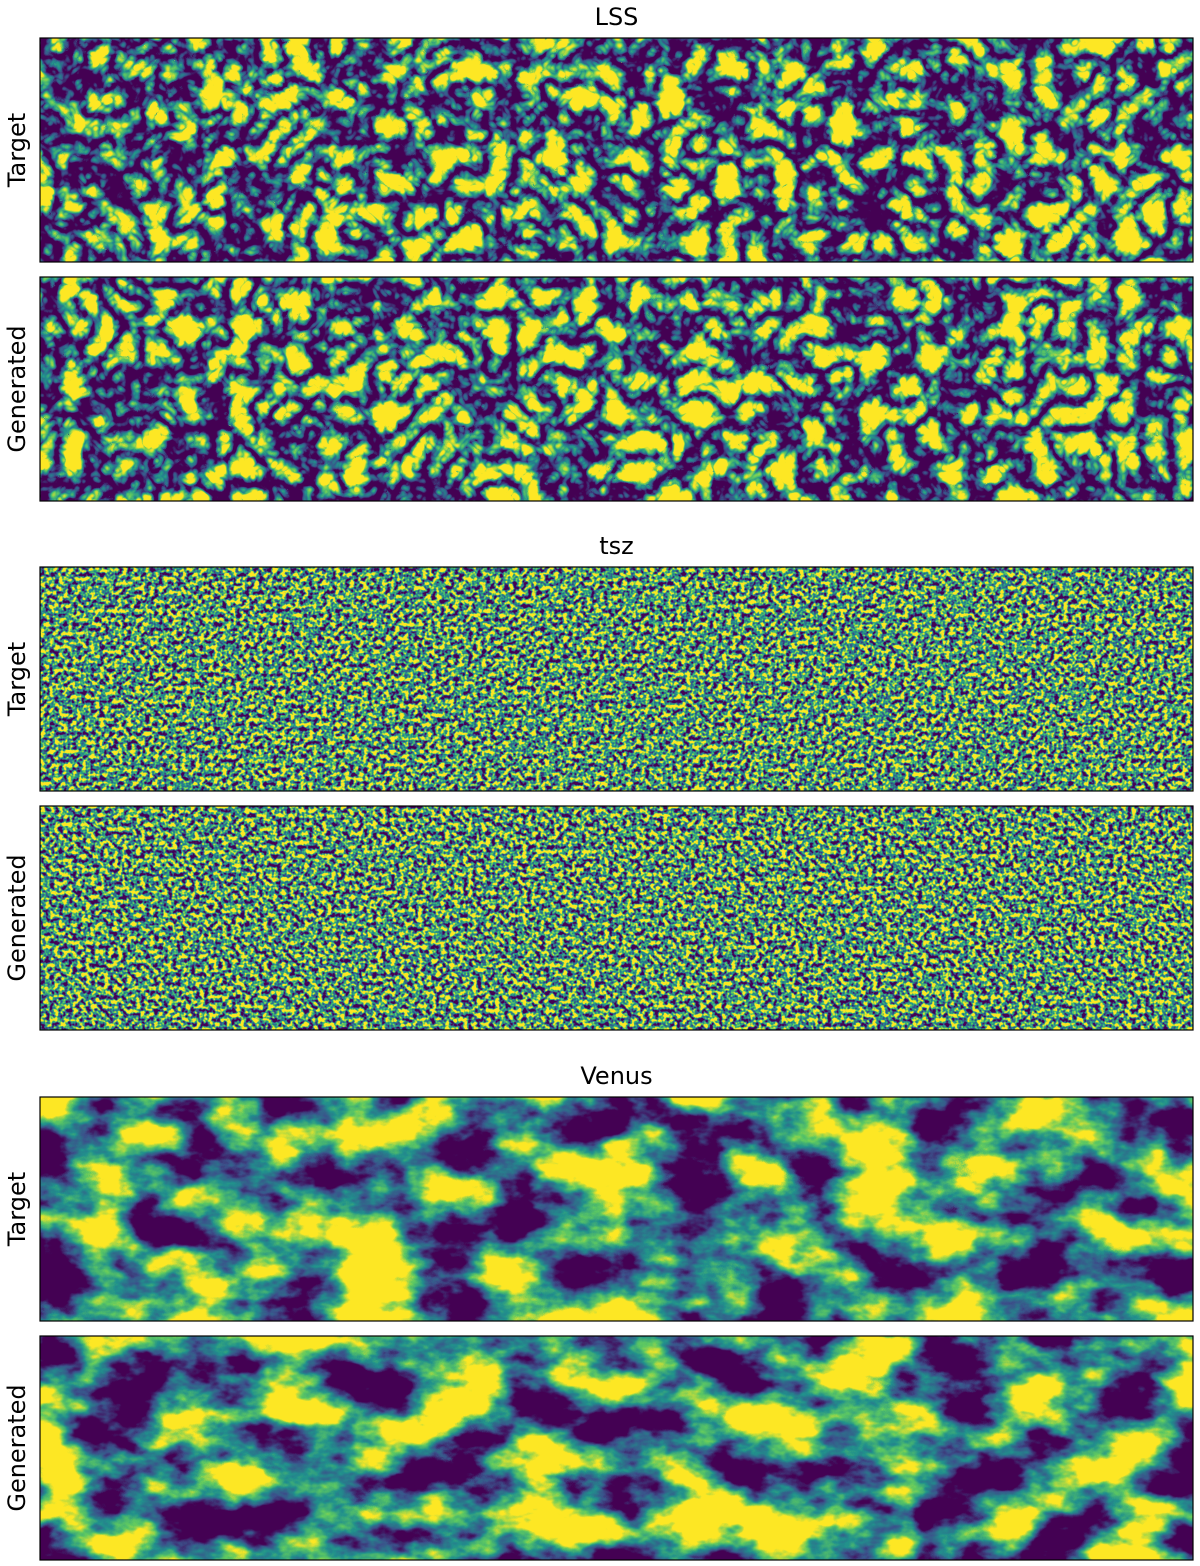 The height and width of the screenshot is (1566, 1200). Describe the element at coordinates (616, 546) in the screenshot. I see `panel-title: tsz` at that location.